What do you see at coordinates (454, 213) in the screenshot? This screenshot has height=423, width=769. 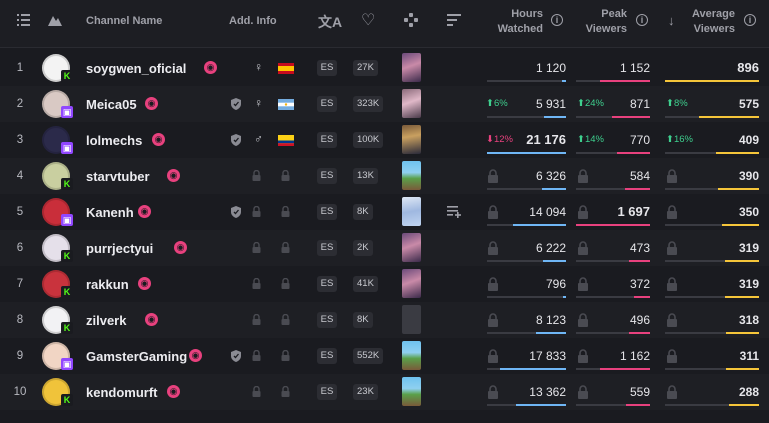 I see `playlist-add-icon` at bounding box center [454, 213].